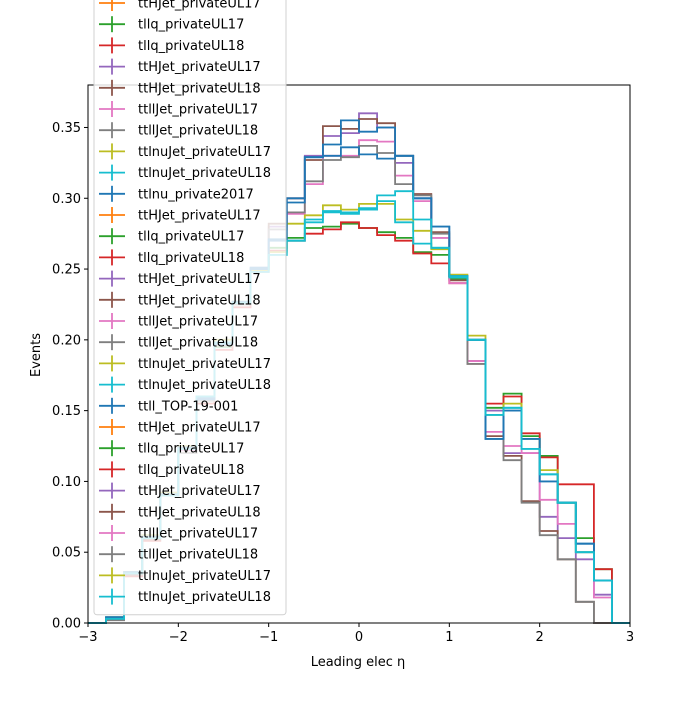 The width and height of the screenshot is (700, 704). Describe the element at coordinates (87, 637) in the screenshot. I see `x-tick-label: −3` at that location.